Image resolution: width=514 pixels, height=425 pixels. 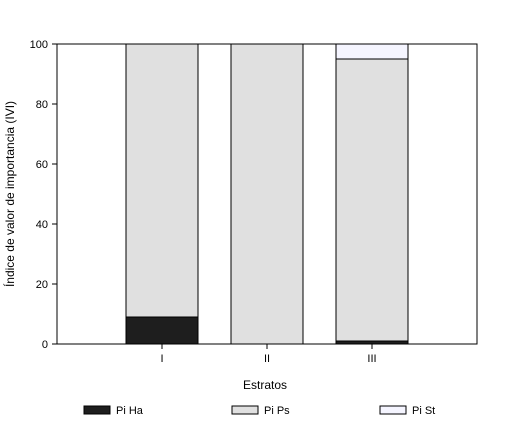 What do you see at coordinates (162, 330) in the screenshot?
I see `bar-segment-I-pi-ha` at bounding box center [162, 330].